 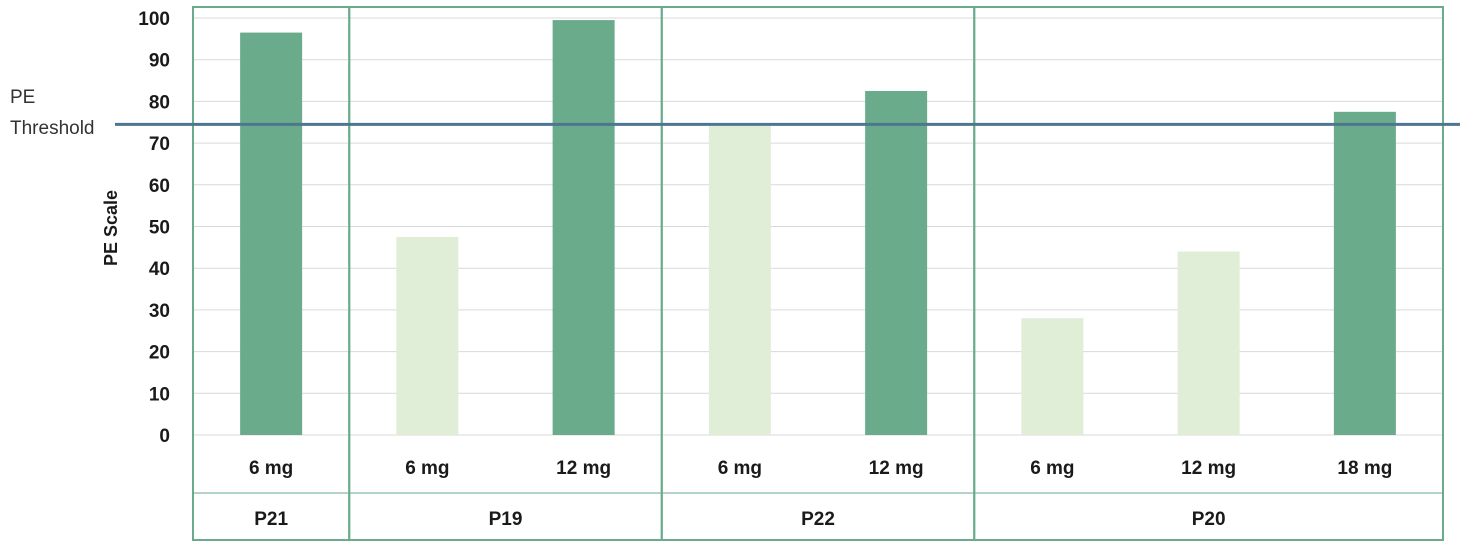 I want to click on y-tick-label: 30, so click(x=159, y=311).